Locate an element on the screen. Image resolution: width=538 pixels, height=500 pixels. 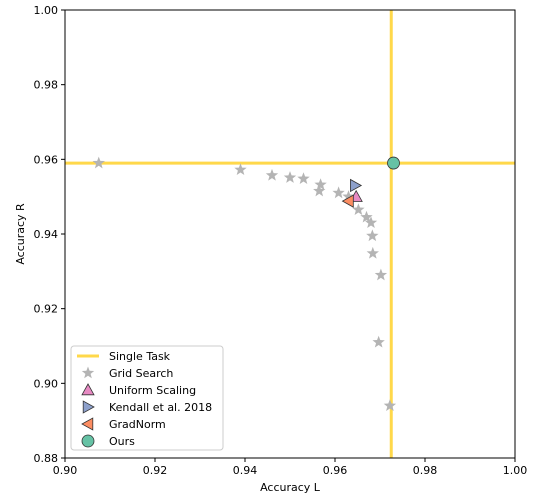
kendall-et-al-2018-point is located at coordinates (356, 185).